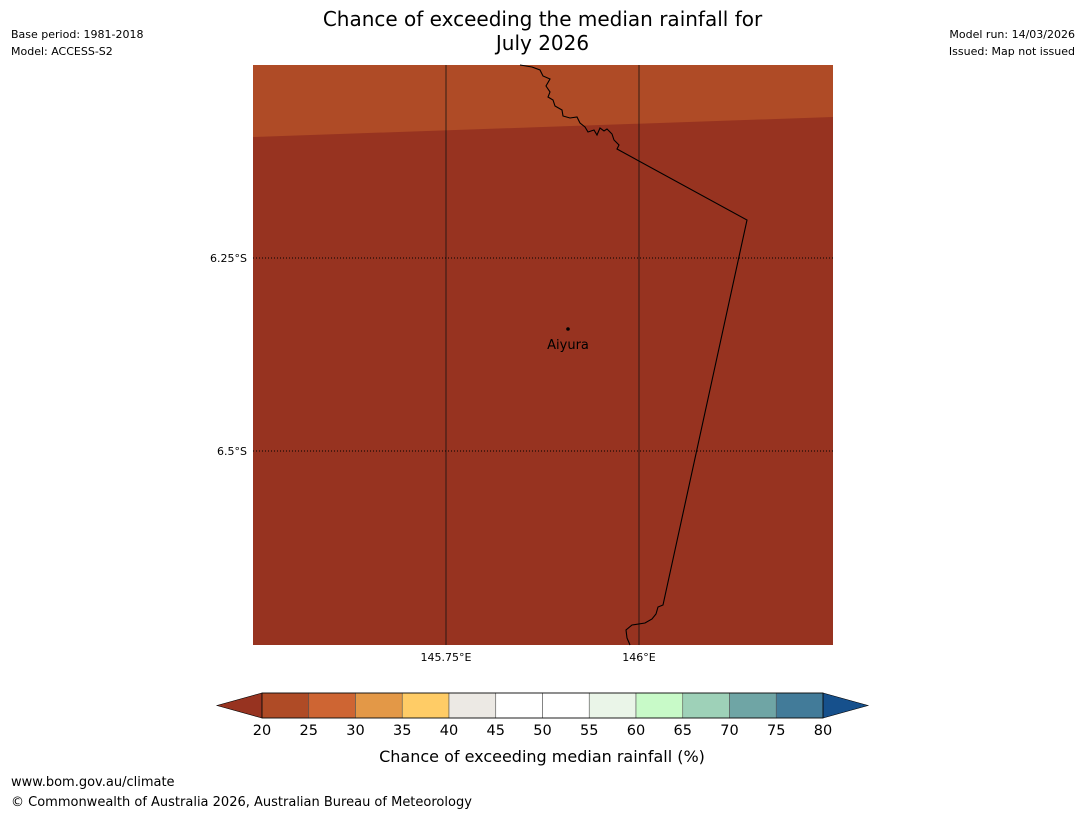  What do you see at coordinates (542, 731) in the screenshot?
I see `colorbar-tick-label: 50` at bounding box center [542, 731].